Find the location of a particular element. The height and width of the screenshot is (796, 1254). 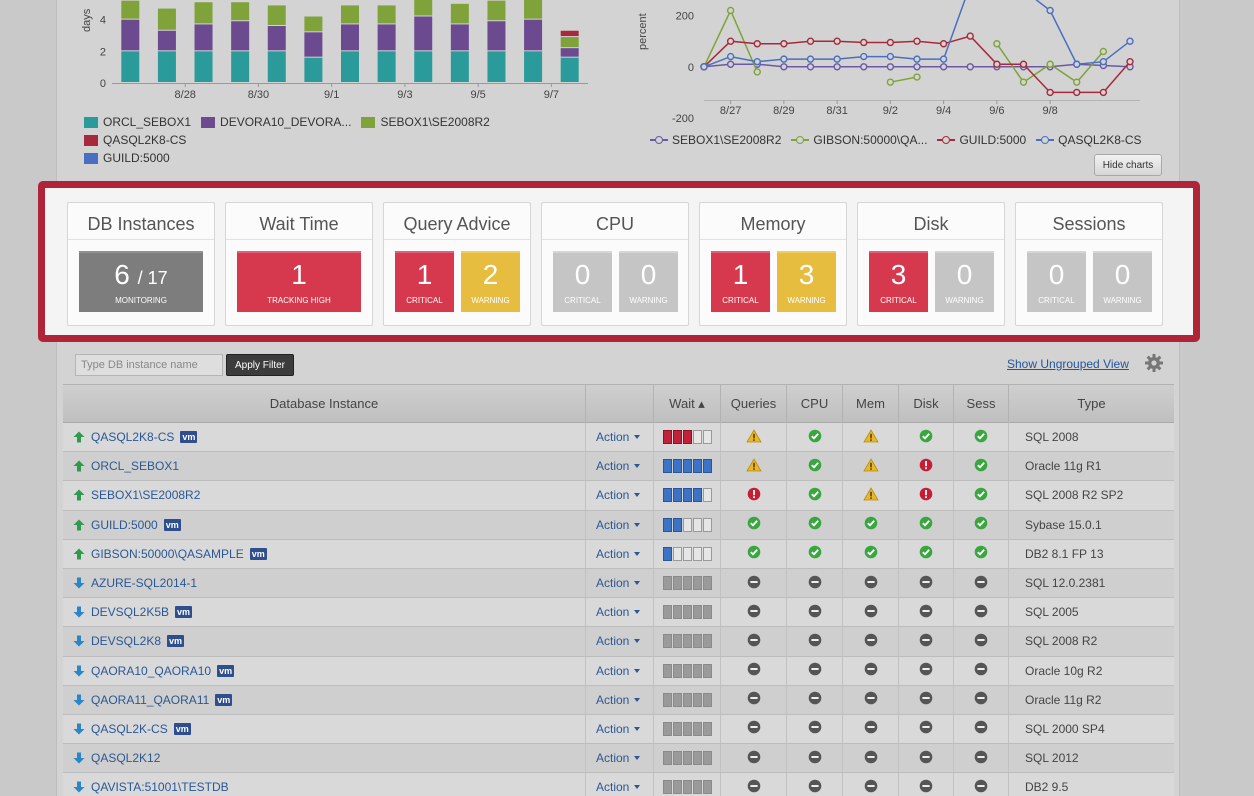

table-row: GUILD:5000 vm Action Sybase 15.0.1 is located at coordinates (618, 525).